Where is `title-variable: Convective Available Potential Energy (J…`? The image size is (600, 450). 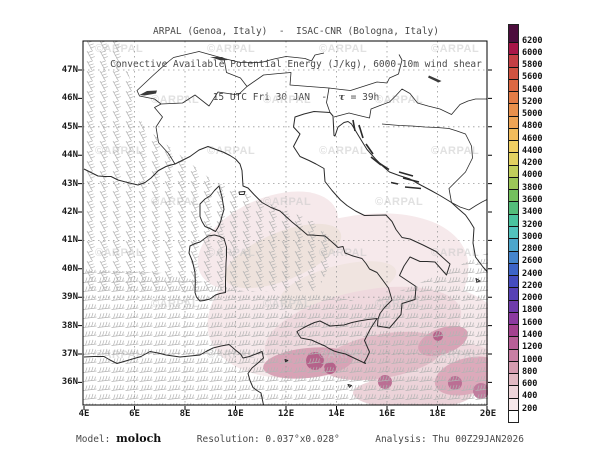 title-variable: Convective Available Potential Energy (J… is located at coordinates (296, 64).